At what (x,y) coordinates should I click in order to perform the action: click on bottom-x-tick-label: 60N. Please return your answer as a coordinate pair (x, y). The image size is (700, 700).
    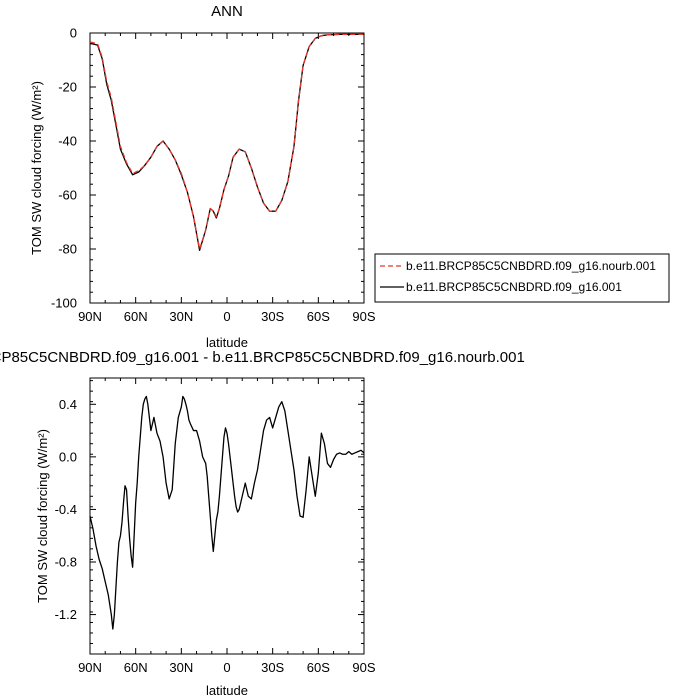
    Looking at the image, I should click on (136, 667).